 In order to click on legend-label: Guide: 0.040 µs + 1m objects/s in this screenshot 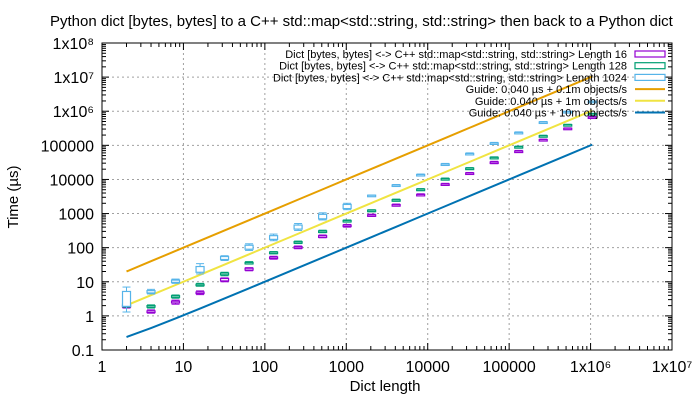, I will do `click(551, 102)`.